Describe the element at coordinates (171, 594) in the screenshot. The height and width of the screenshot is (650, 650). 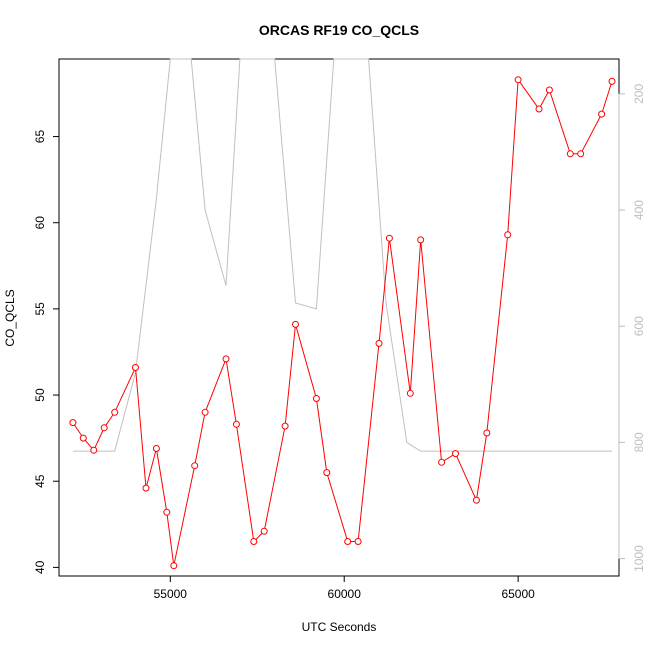
I see `x-tick-label: 55000` at that location.